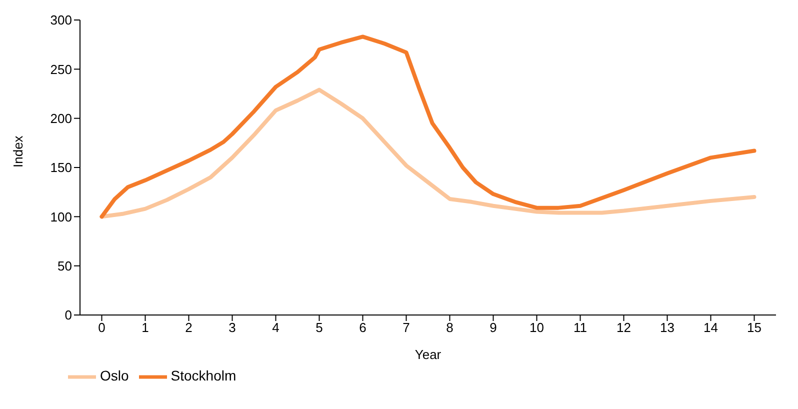  I want to click on x-tick-label: 11, so click(580, 328).